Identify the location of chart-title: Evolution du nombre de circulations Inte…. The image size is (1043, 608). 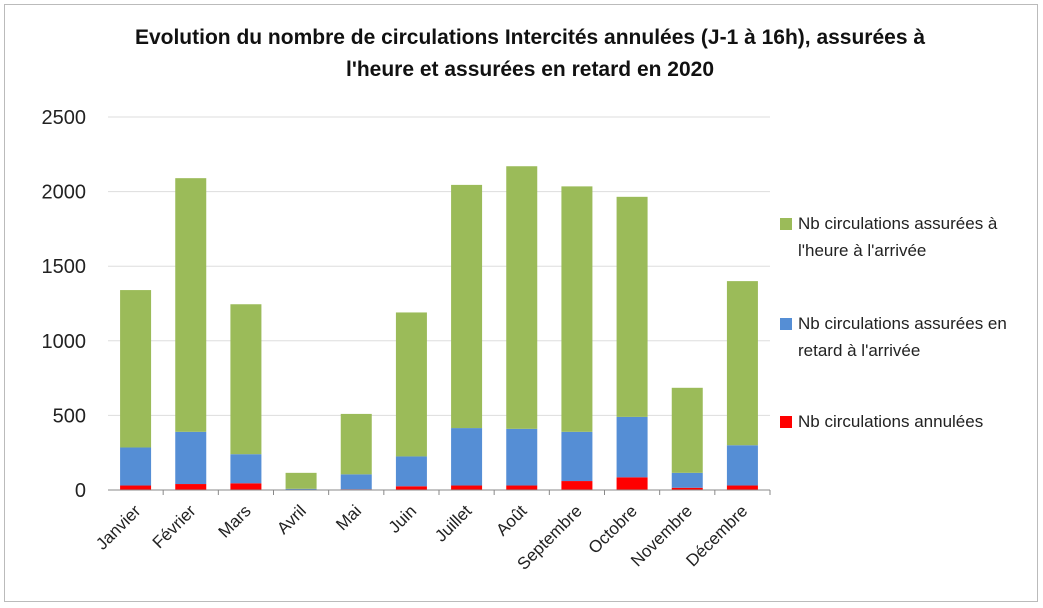
(530, 53).